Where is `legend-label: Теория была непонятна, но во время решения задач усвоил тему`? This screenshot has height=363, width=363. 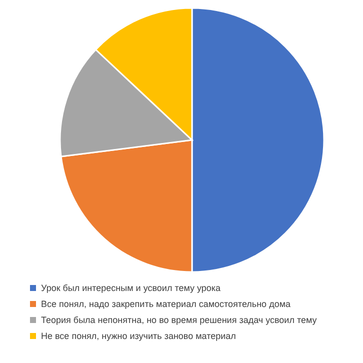
legend-label: Теория была непонятна, но во время решения задач усвоил тему is located at coordinates (179, 320).